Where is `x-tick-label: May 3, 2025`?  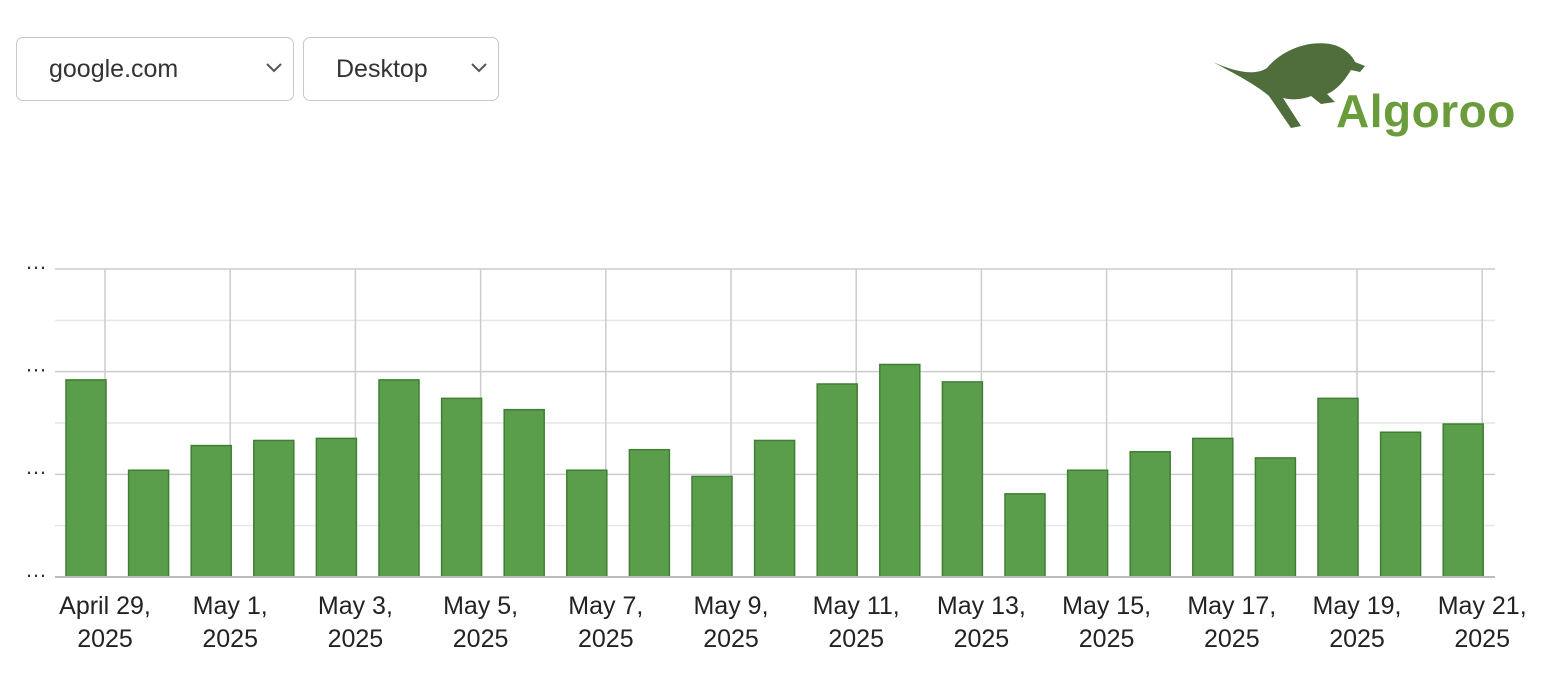
x-tick-label: May 3, 2025 is located at coordinates (355, 622).